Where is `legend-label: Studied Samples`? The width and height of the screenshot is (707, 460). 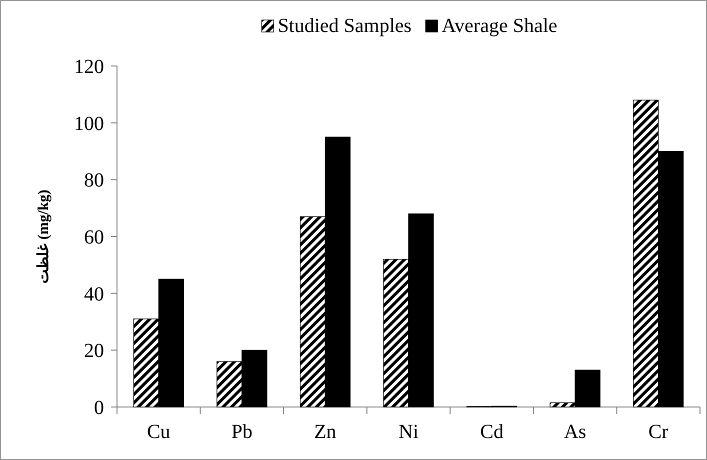 legend-label: Studied Samples is located at coordinates (345, 26).